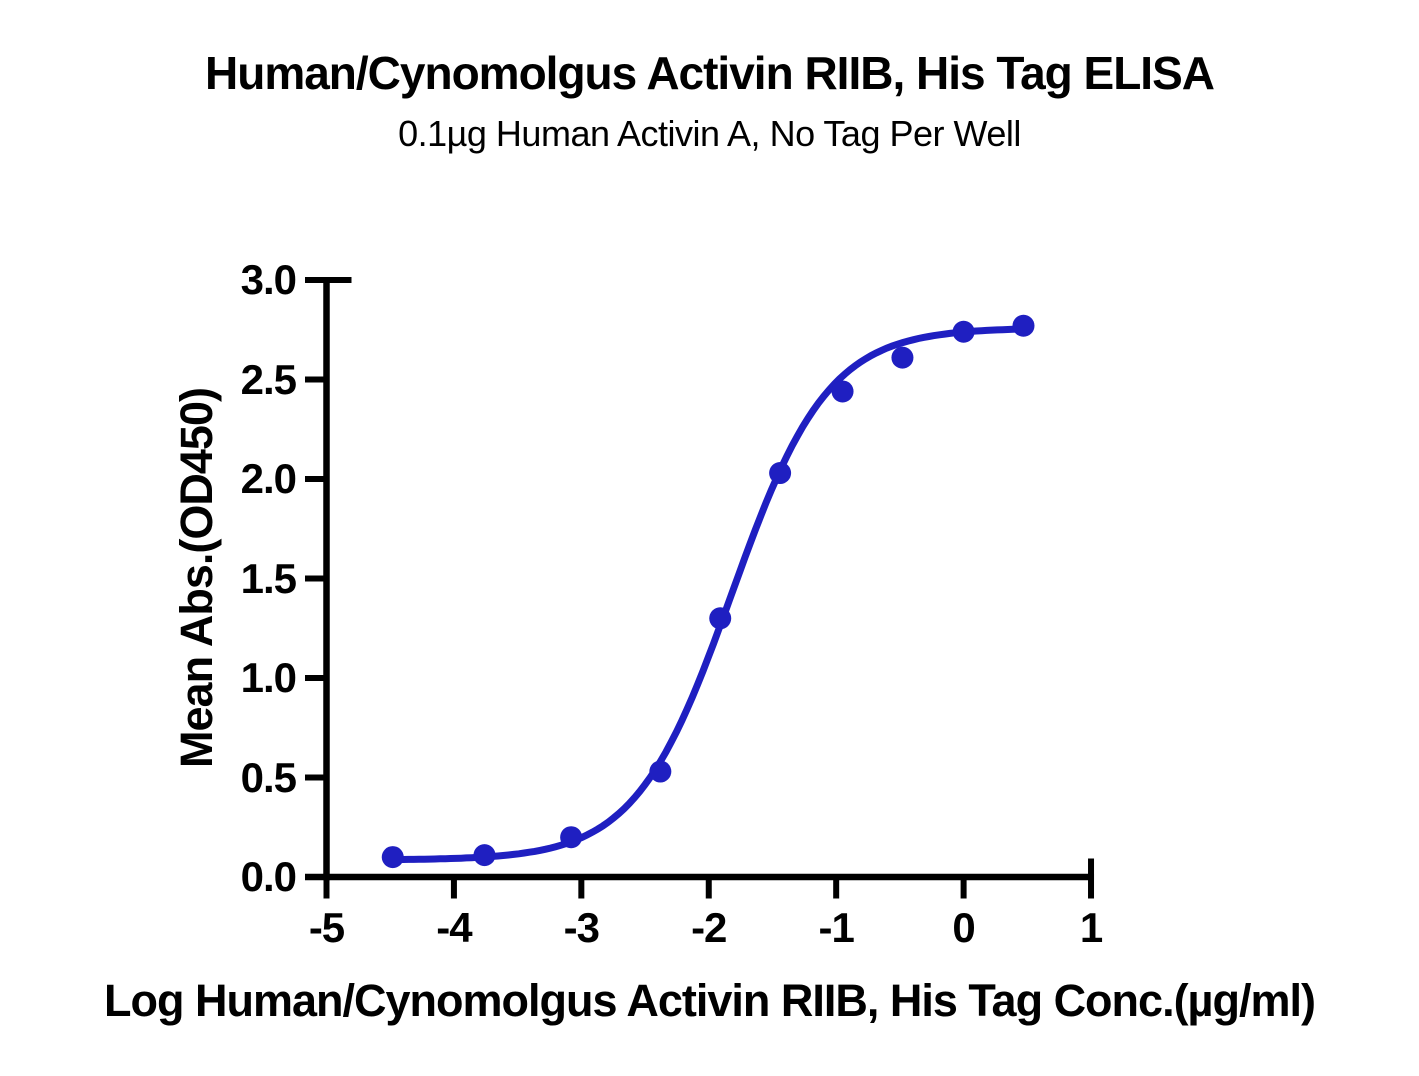 The width and height of the screenshot is (1419, 1076). I want to click on y-tick-label: 0.0, so click(268, 876).